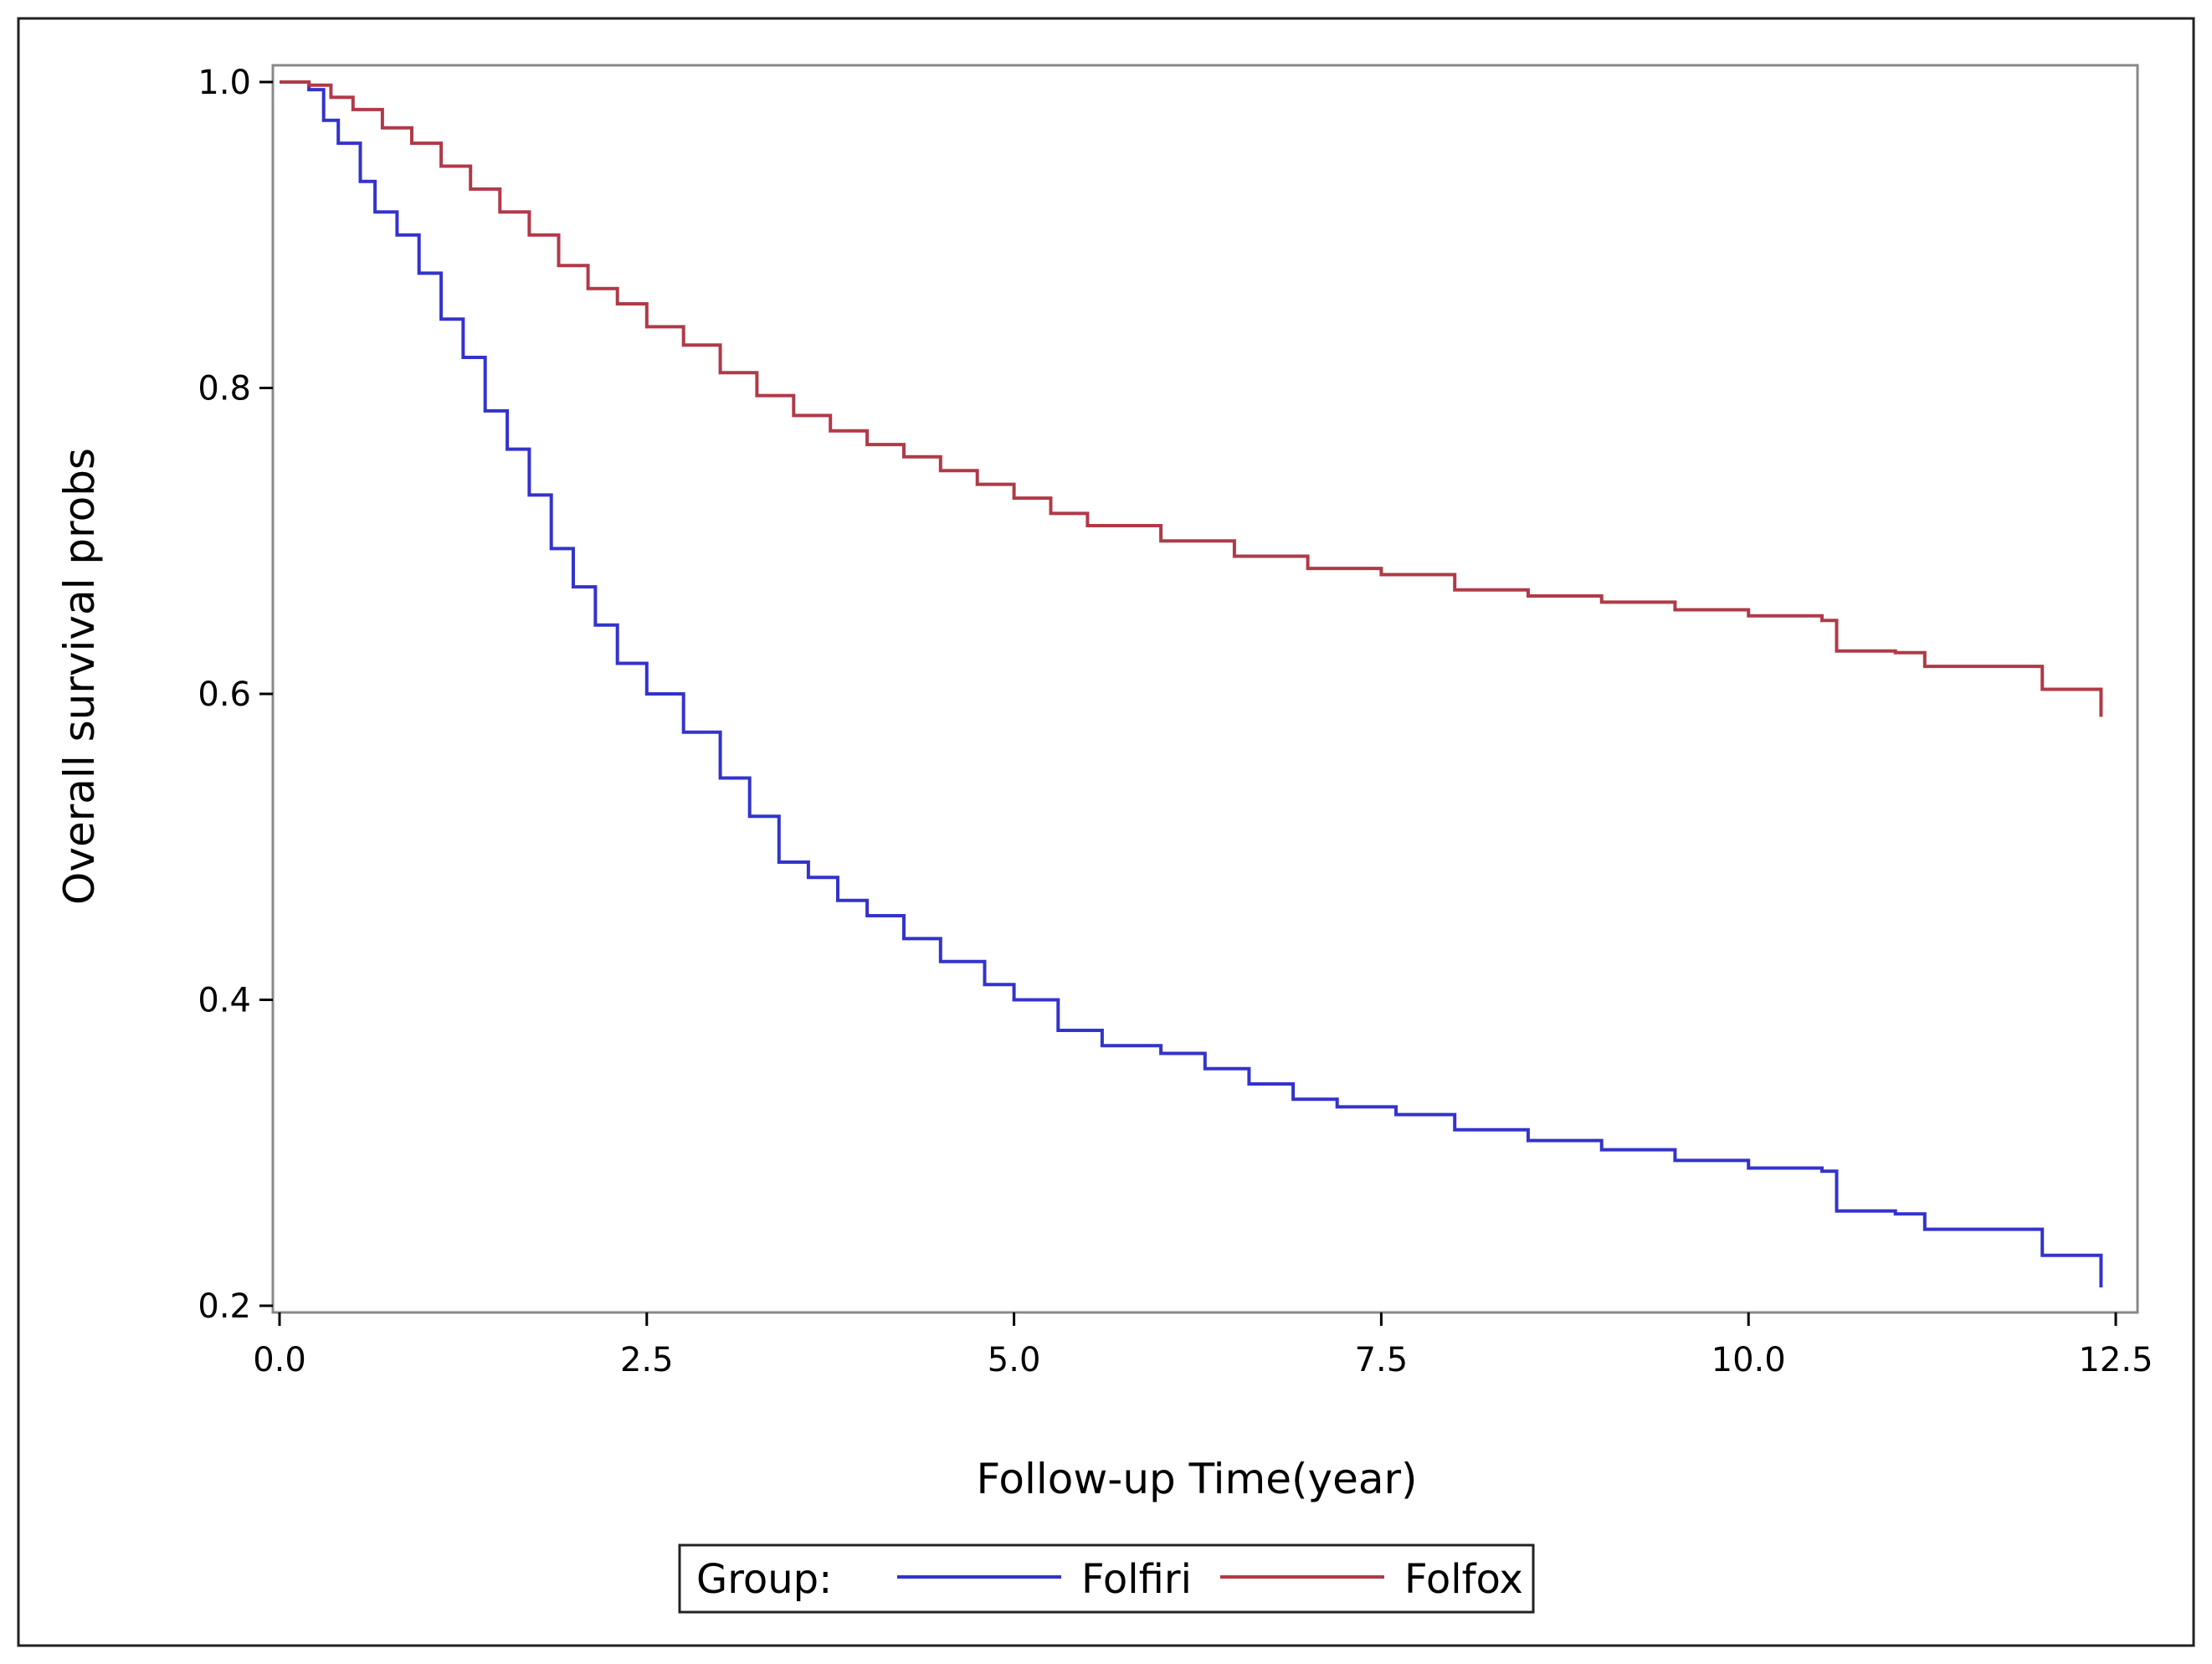  Describe the element at coordinates (1382, 1360) in the screenshot. I see `x-tick-label: 7.5` at that location.